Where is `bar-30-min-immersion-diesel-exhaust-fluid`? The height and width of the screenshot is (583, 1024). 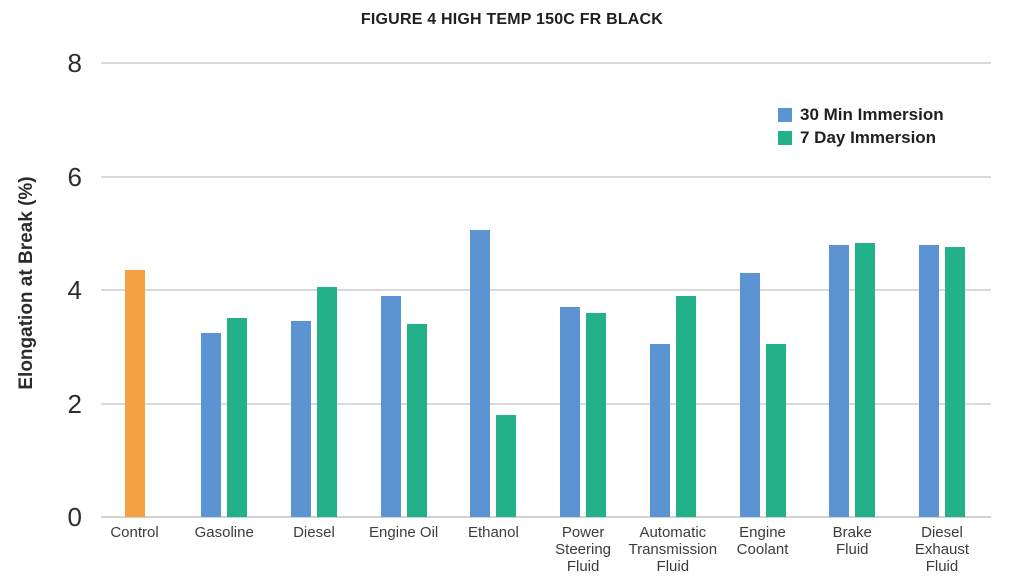 bar-30-min-immersion-diesel-exhaust-fluid is located at coordinates (928, 380).